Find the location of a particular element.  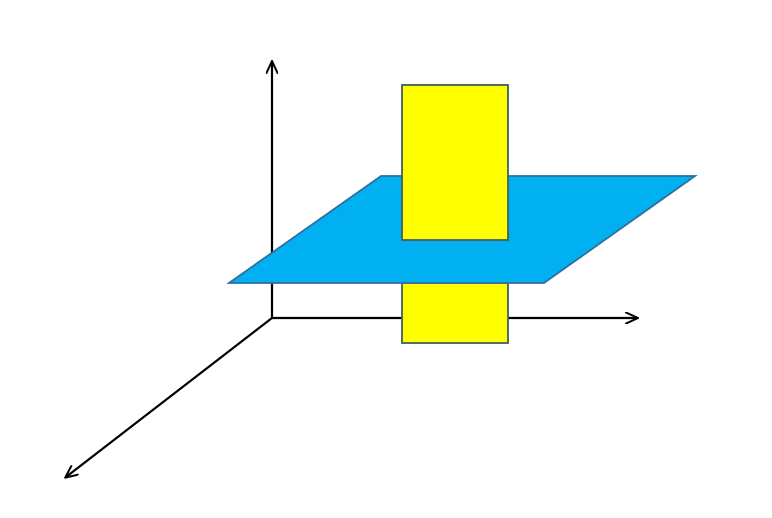

yellow-rectangle-lower is located at coordinates (455, 313).